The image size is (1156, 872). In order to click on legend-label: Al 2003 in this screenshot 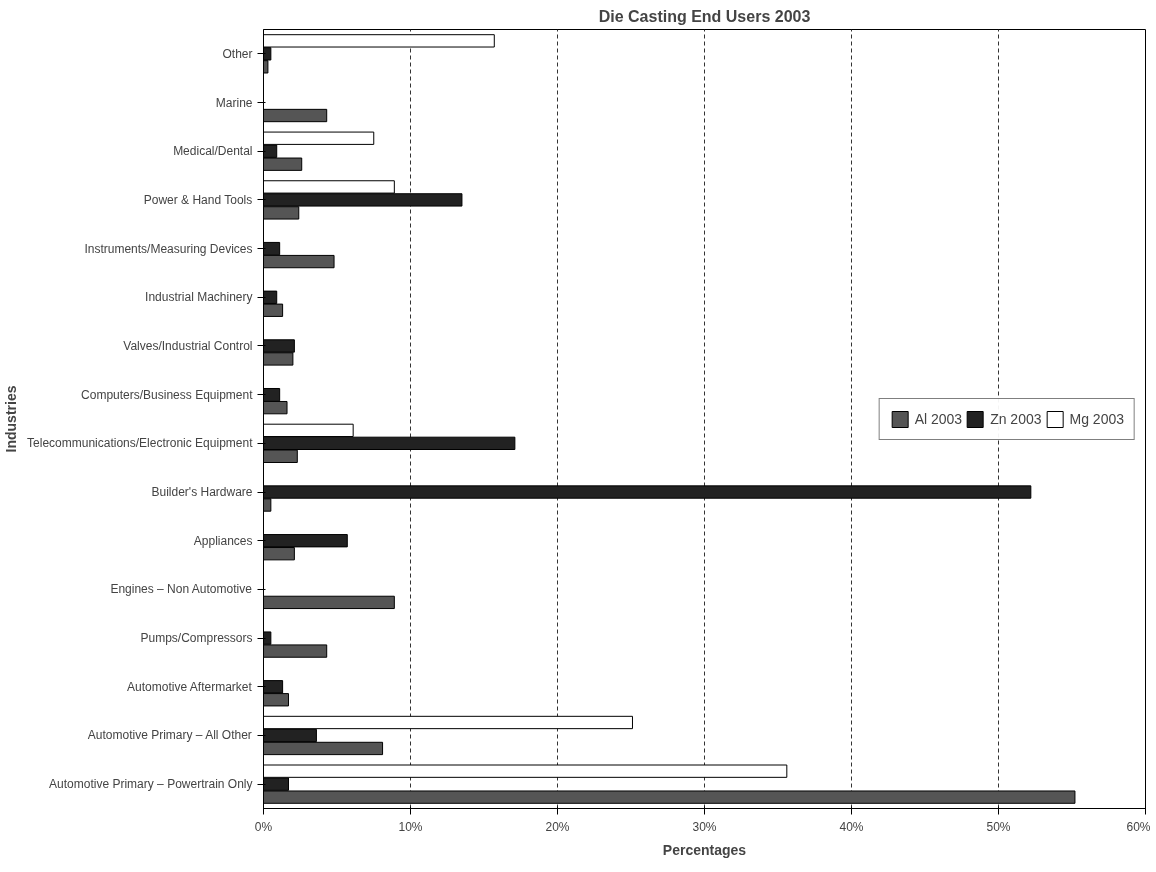, I will do `click(938, 418)`.